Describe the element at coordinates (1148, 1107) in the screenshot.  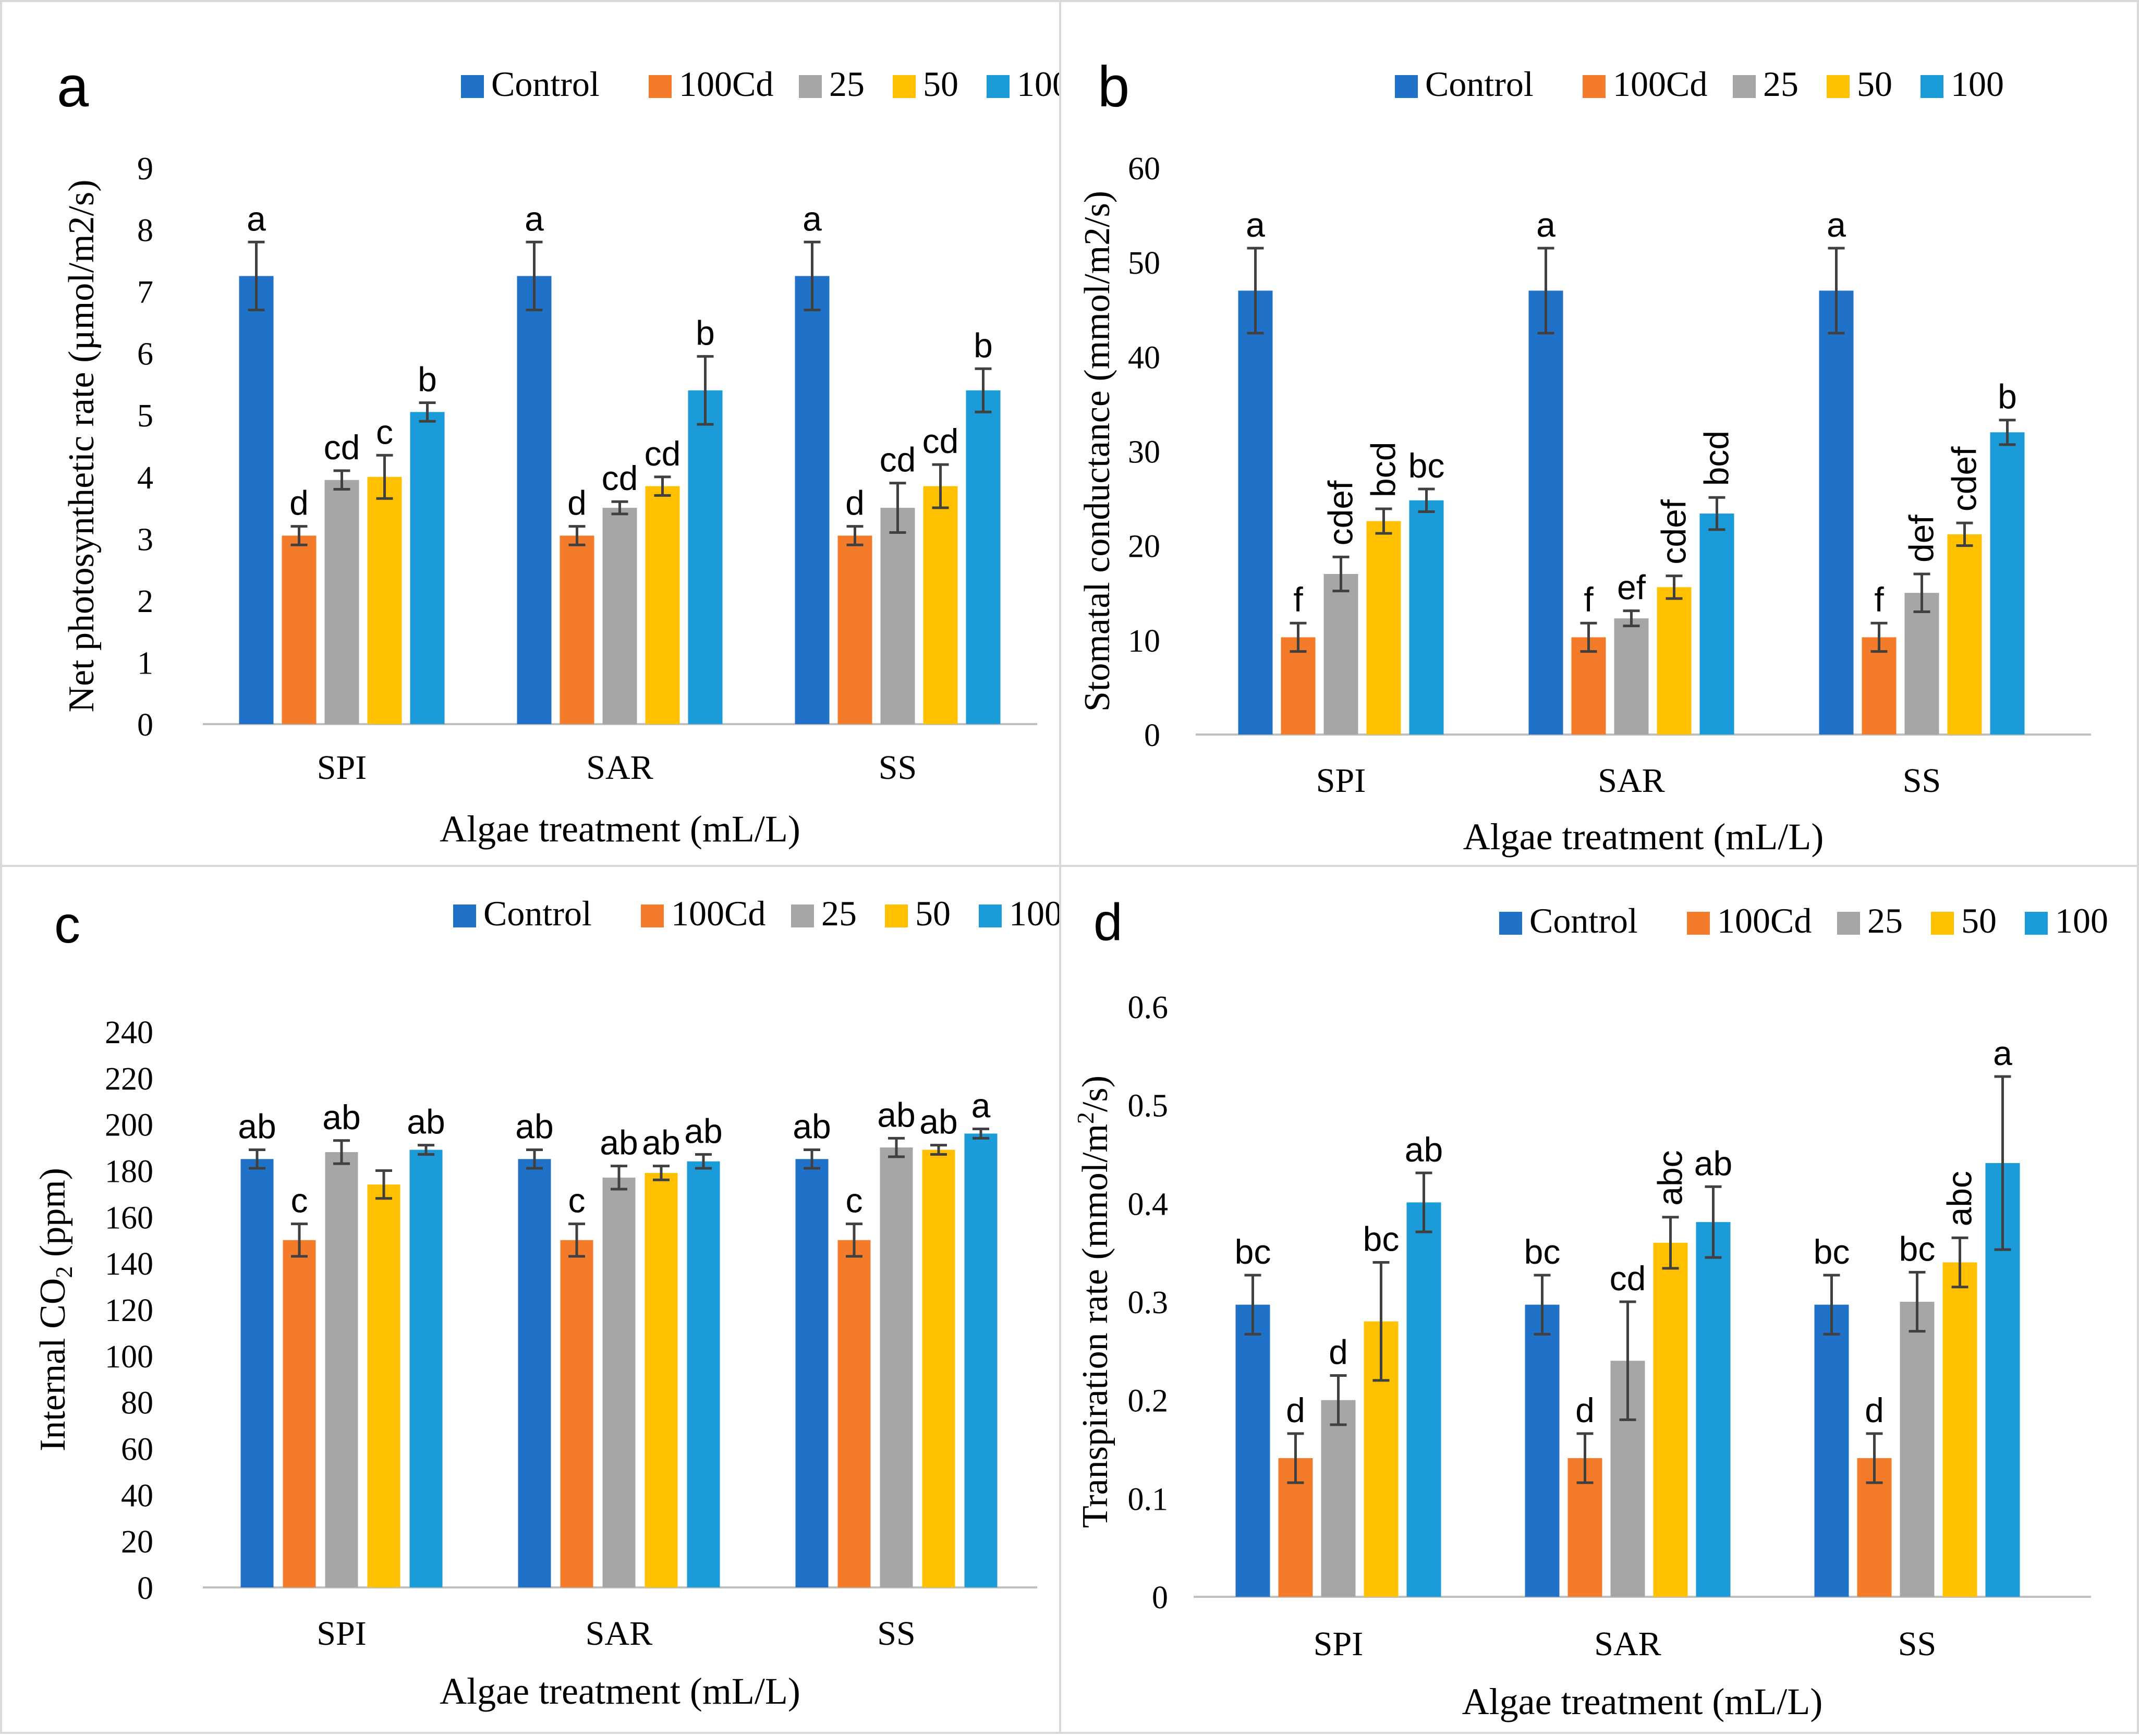
I see `y-tick-label: 0.5` at that location.